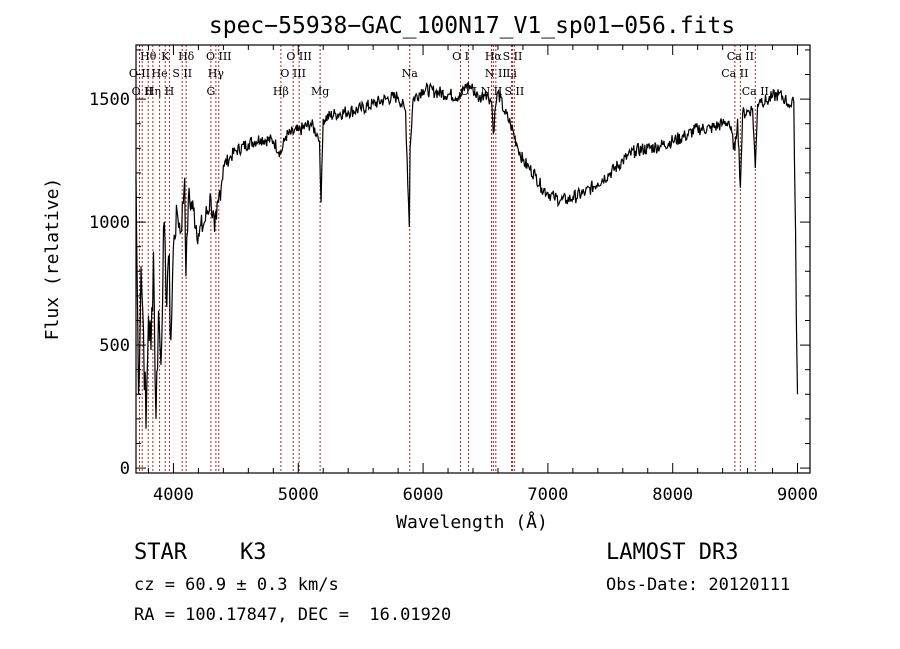 The image size is (900, 649). What do you see at coordinates (253, 552) in the screenshot?
I see `object-subclass: K3` at bounding box center [253, 552].